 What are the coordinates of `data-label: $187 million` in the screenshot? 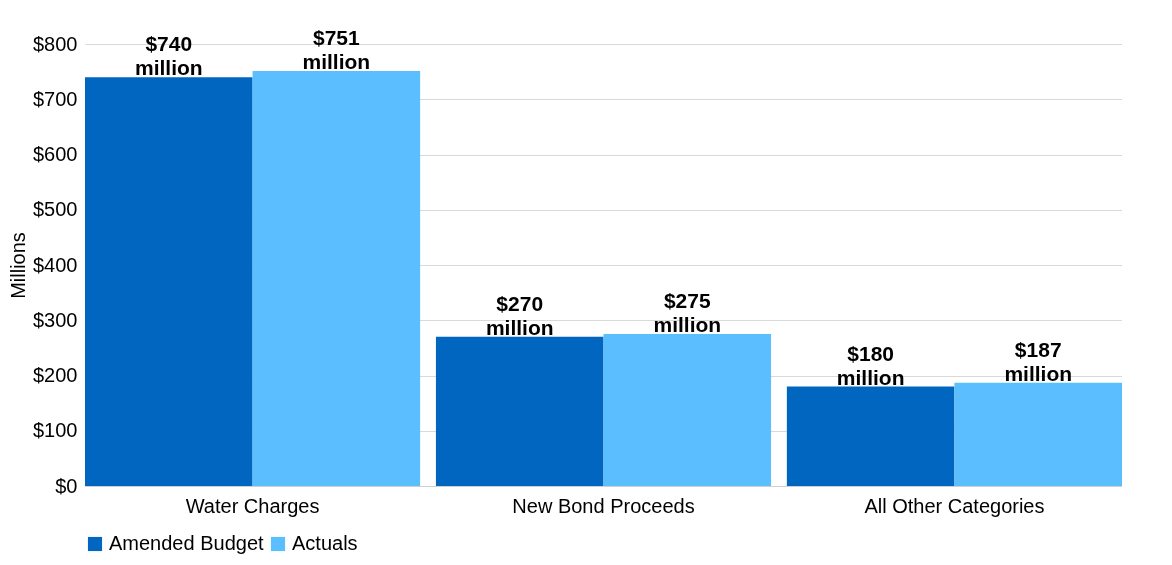 It's located at (1038, 361).